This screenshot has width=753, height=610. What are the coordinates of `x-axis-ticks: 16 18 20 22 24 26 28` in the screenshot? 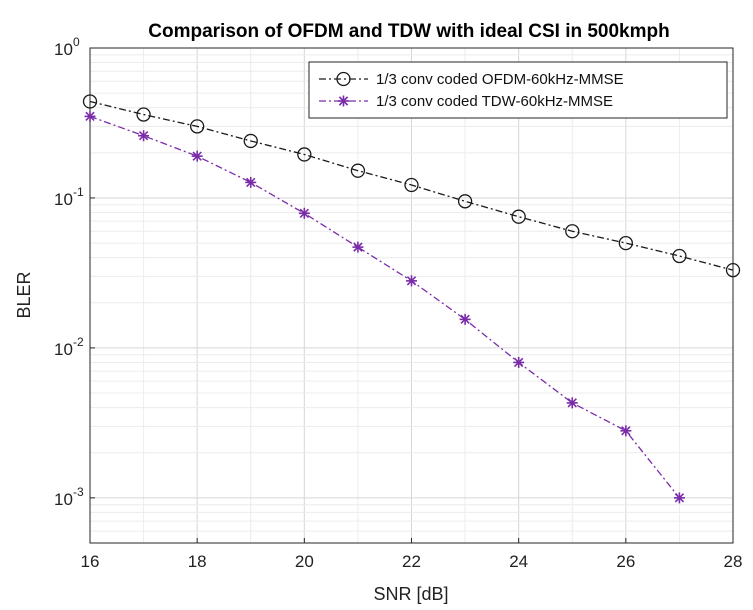 It's located at (412, 554).